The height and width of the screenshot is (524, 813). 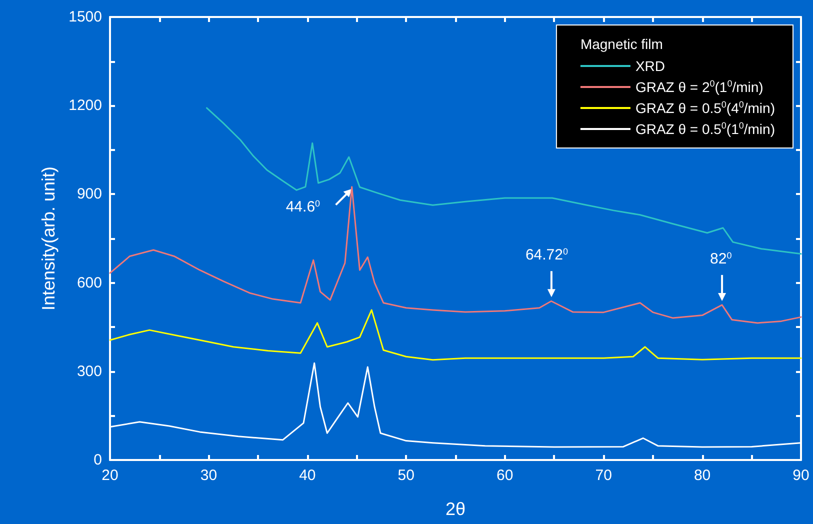 I want to click on line-series, so click(x=455, y=335).